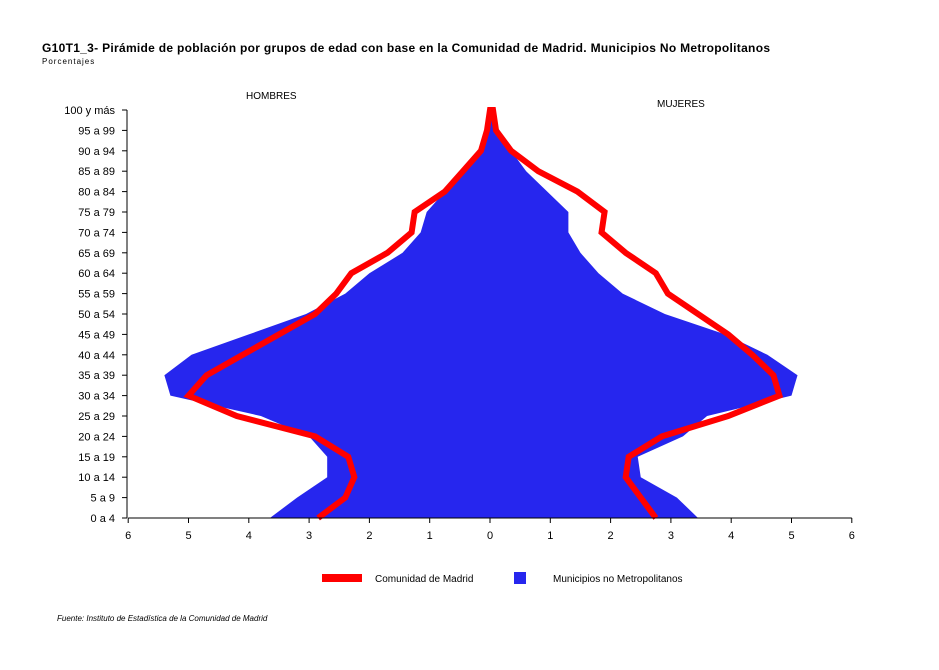 This screenshot has width=939, height=670. What do you see at coordinates (96, 152) in the screenshot?
I see `y-tick-label: 90 a 94` at bounding box center [96, 152].